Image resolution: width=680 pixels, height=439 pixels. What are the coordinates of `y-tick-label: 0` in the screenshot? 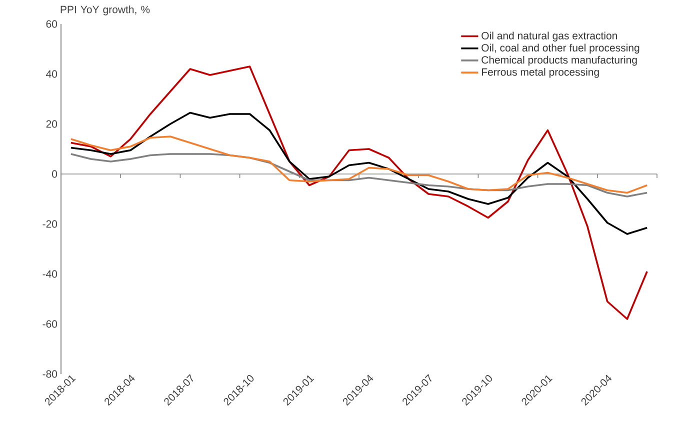 It's located at (55, 174).